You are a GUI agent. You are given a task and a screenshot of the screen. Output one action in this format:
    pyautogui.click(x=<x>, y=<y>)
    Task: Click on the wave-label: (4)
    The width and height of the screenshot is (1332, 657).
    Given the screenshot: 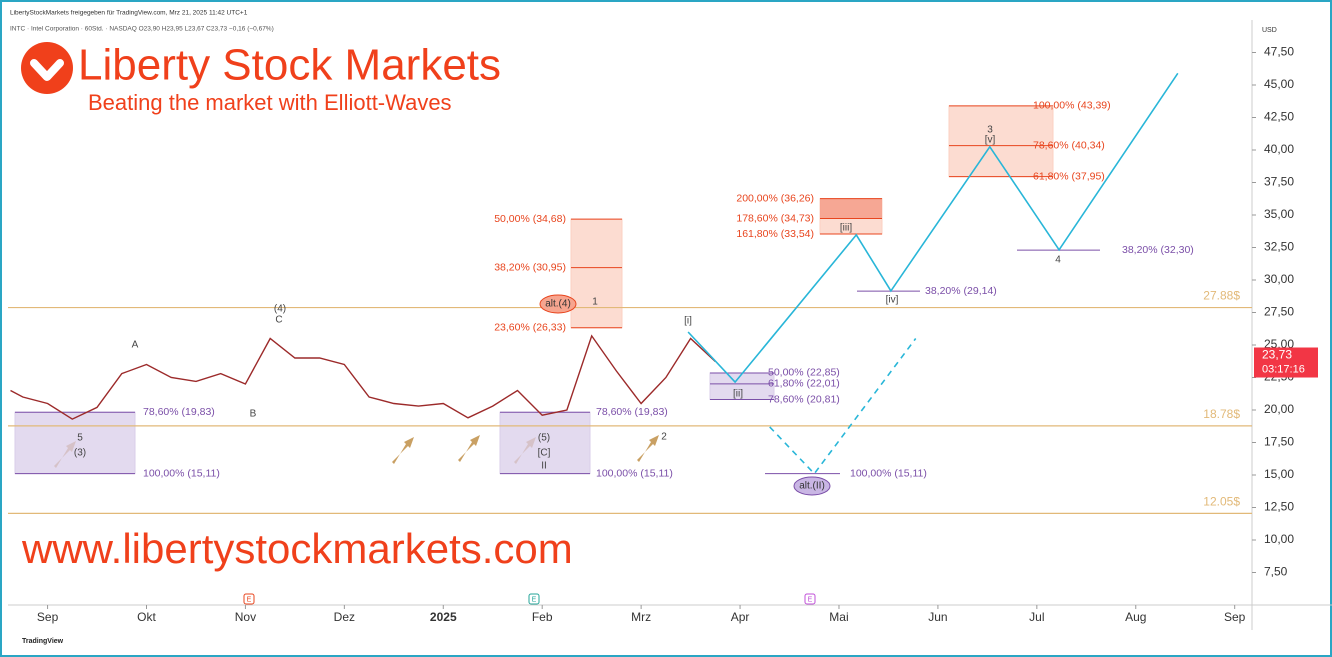 What is the action you would take?
    pyautogui.click(x=280, y=309)
    